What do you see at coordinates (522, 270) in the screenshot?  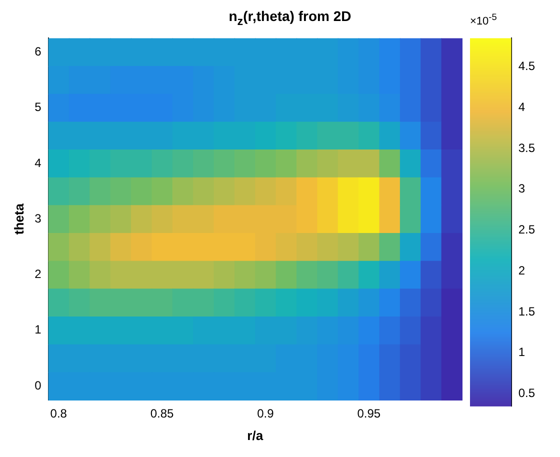 I see `color-bar-label: 2` at bounding box center [522, 270].